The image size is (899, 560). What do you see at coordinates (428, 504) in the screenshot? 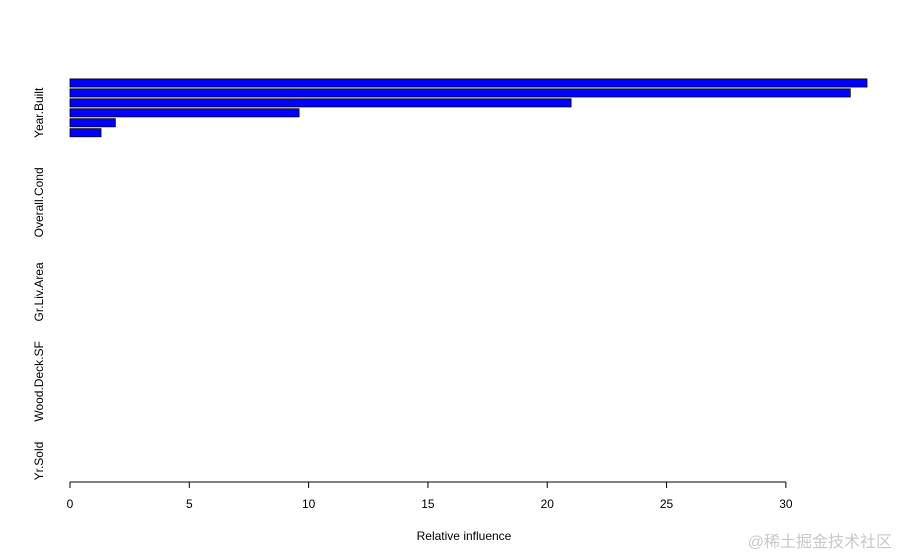
I see `x-tick-label: 15` at bounding box center [428, 504].